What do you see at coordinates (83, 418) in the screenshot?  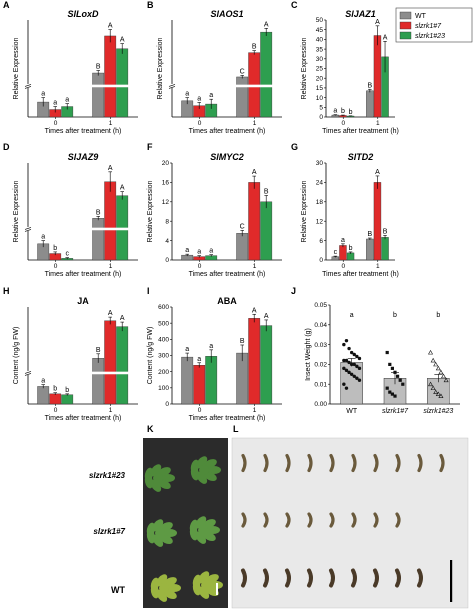 I see `x-axis-label-H: Times after treatment (h)` at bounding box center [83, 418].